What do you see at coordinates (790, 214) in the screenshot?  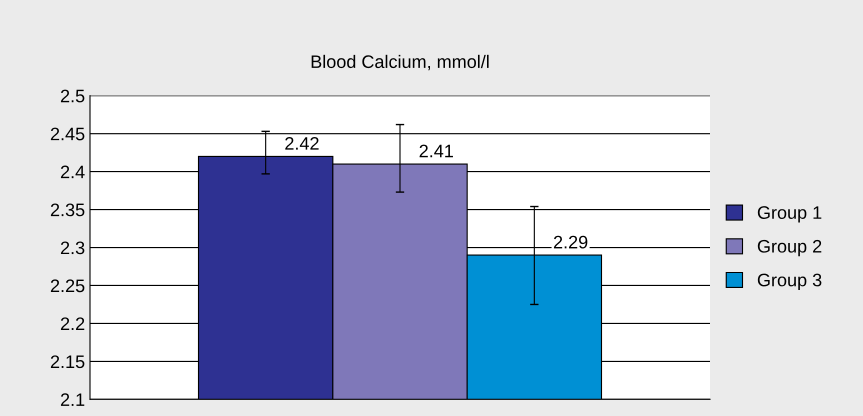 I see `legend-label: Group 1` at bounding box center [790, 214].